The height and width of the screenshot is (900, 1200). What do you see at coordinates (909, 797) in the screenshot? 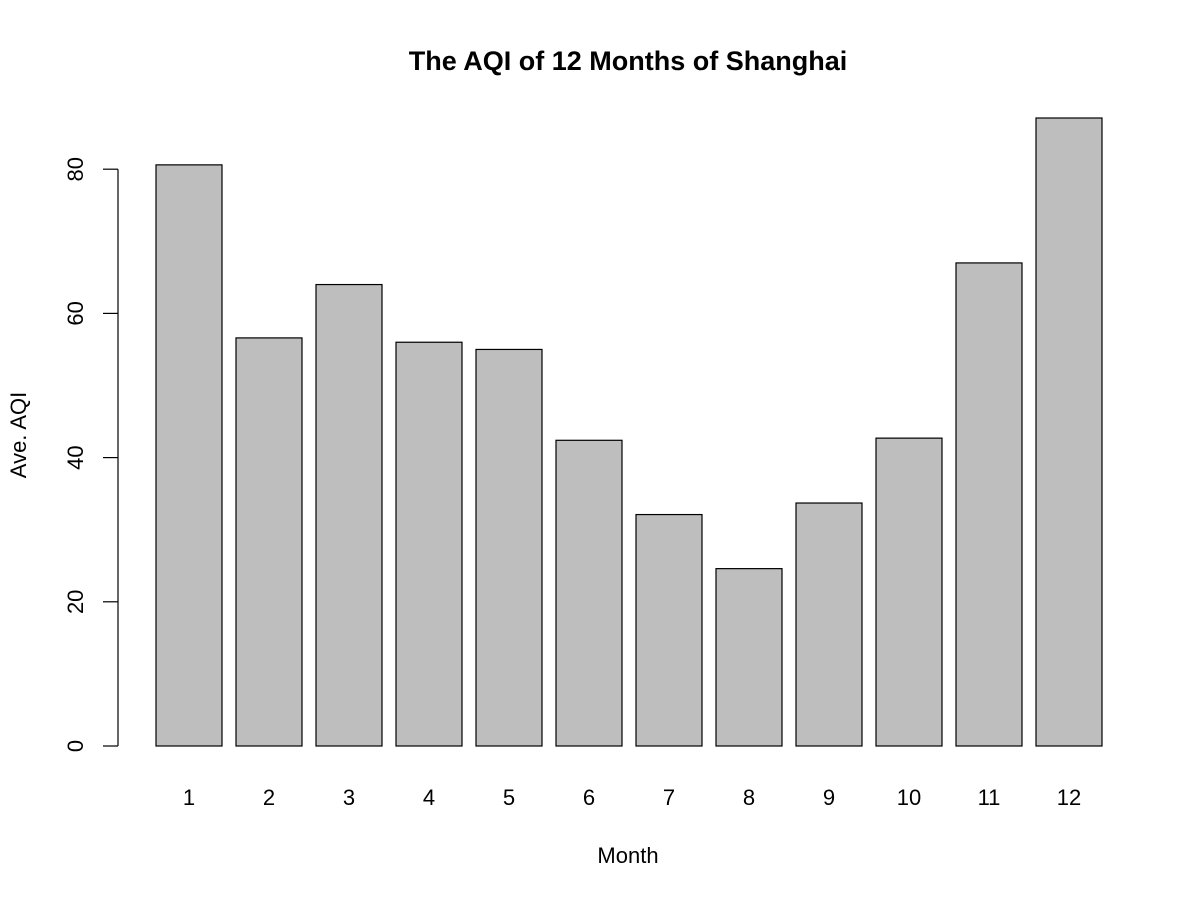
I see `x-tick-label: 10` at bounding box center [909, 797].